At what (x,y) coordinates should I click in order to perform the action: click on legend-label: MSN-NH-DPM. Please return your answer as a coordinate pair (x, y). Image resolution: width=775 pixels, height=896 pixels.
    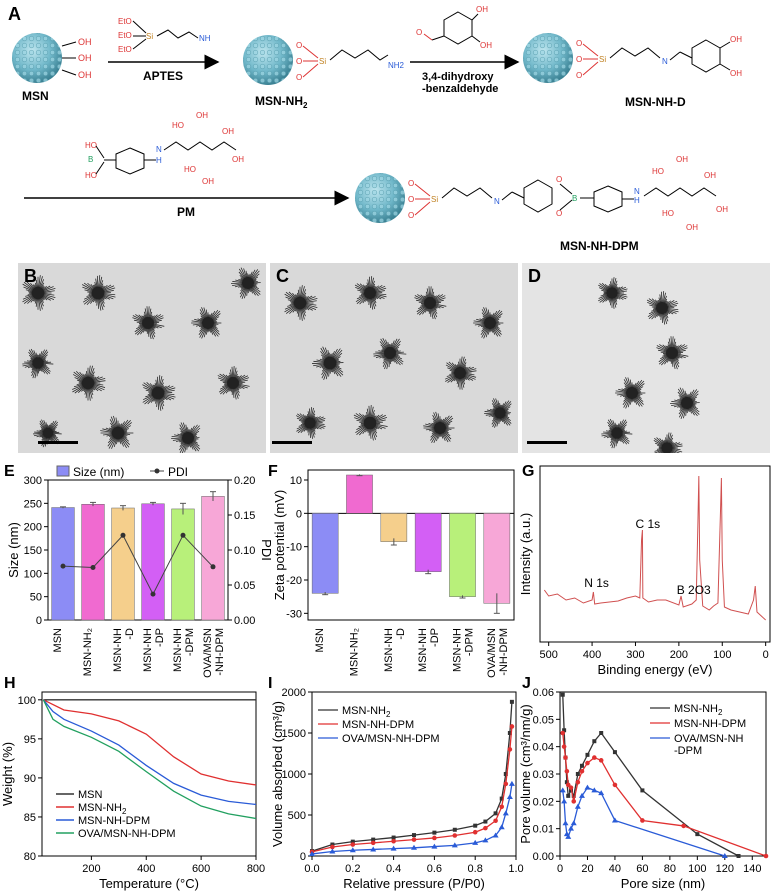
    Looking at the image, I should click on (710, 724).